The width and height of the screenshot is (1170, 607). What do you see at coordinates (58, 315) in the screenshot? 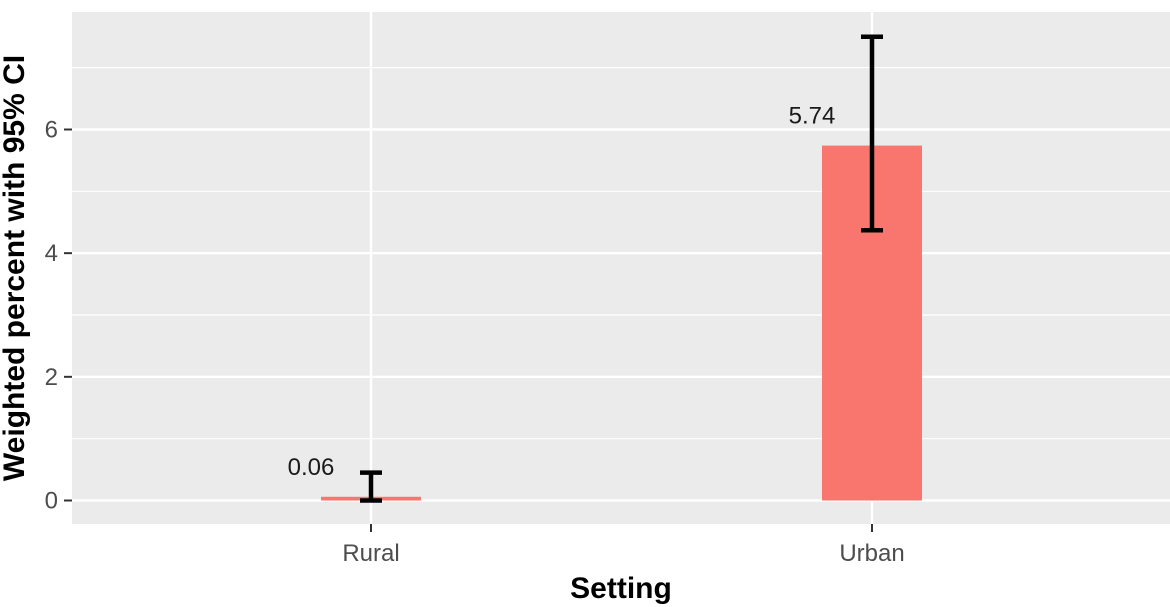
I see `y-axis: 0 2 4 6` at bounding box center [58, 315].